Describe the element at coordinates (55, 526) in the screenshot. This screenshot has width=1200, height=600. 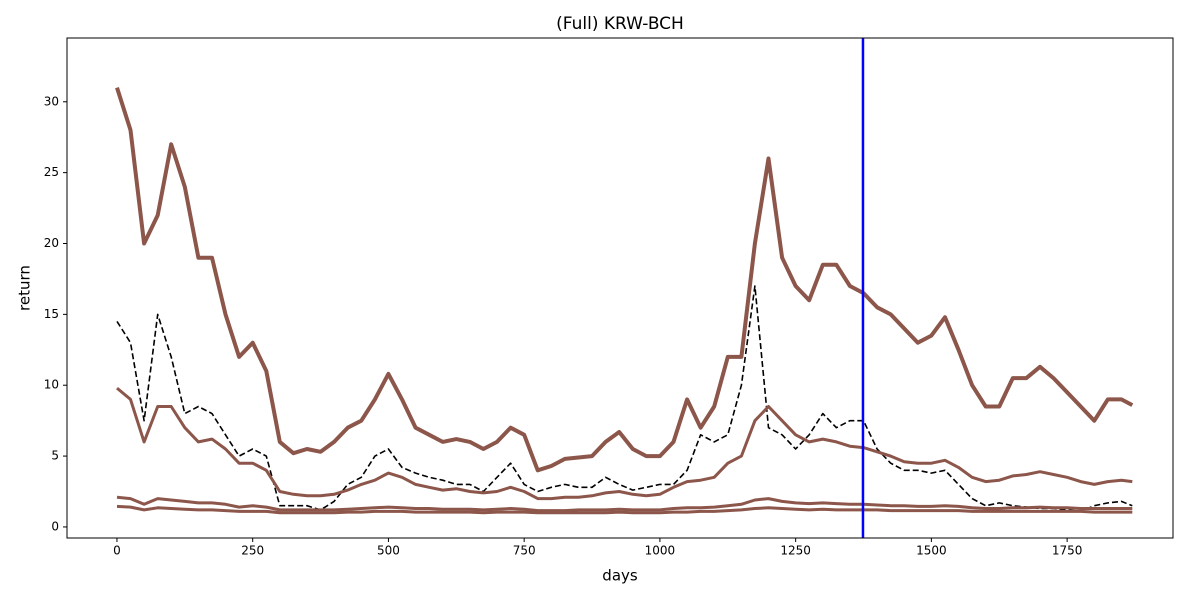
I see `y-tick-label: 0` at that location.